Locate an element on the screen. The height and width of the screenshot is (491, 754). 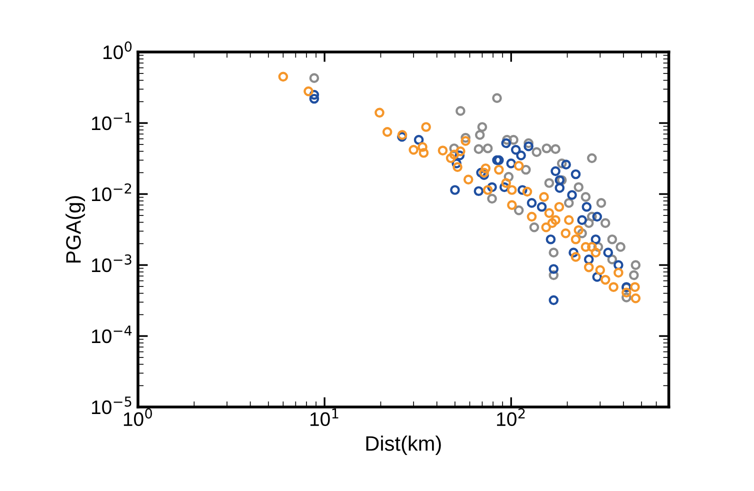
x-axis-title: Dist(km) is located at coordinates (403, 445).